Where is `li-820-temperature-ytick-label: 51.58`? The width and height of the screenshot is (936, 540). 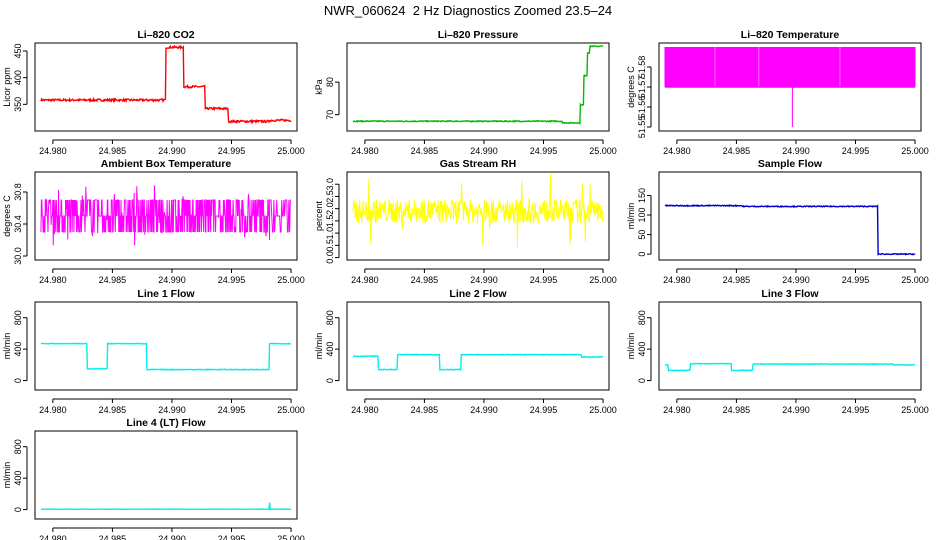
li-820-temperature-ytick-label: 51.58 is located at coordinates (642, 67).